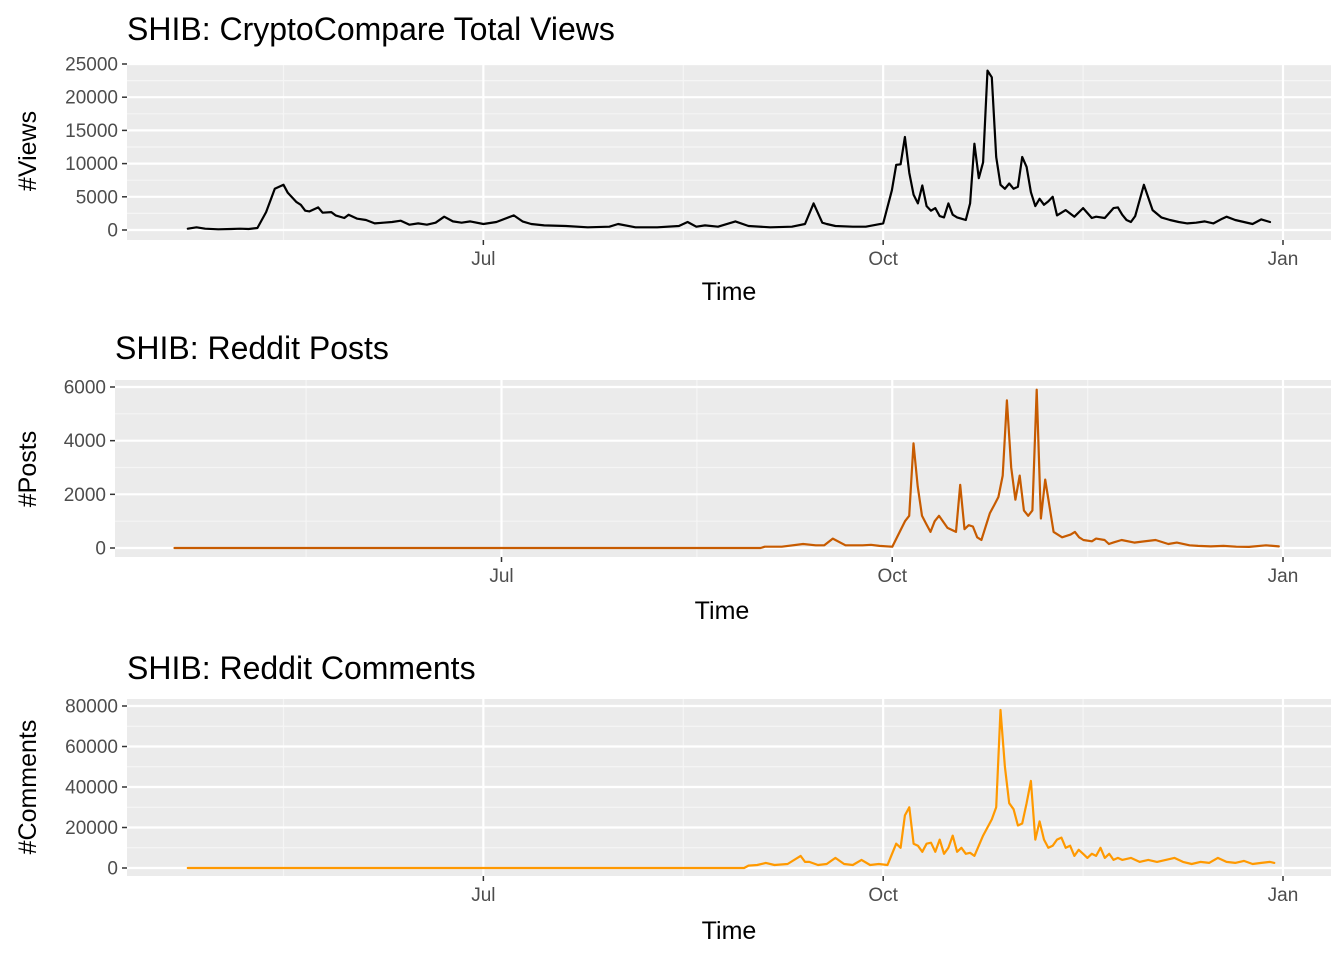 The width and height of the screenshot is (1344, 960). I want to click on y-tick-label: 25000, so click(91, 65).